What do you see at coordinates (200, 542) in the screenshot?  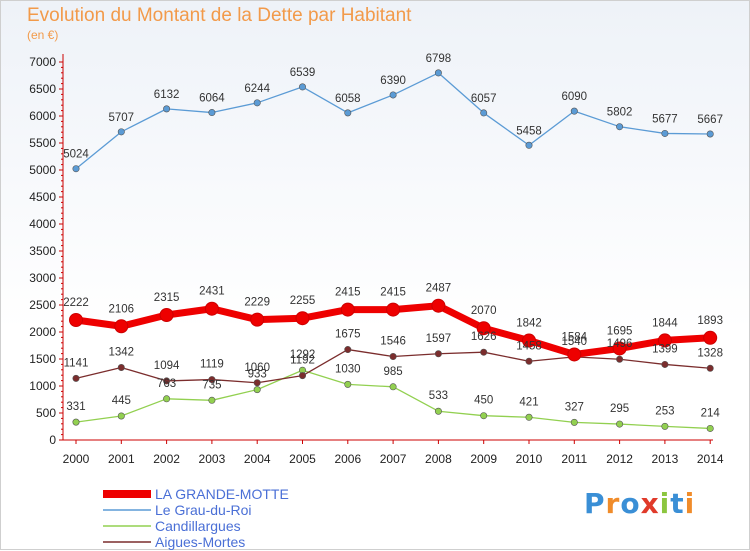 I see `legend-label: Aigues-Mortes` at bounding box center [200, 542].